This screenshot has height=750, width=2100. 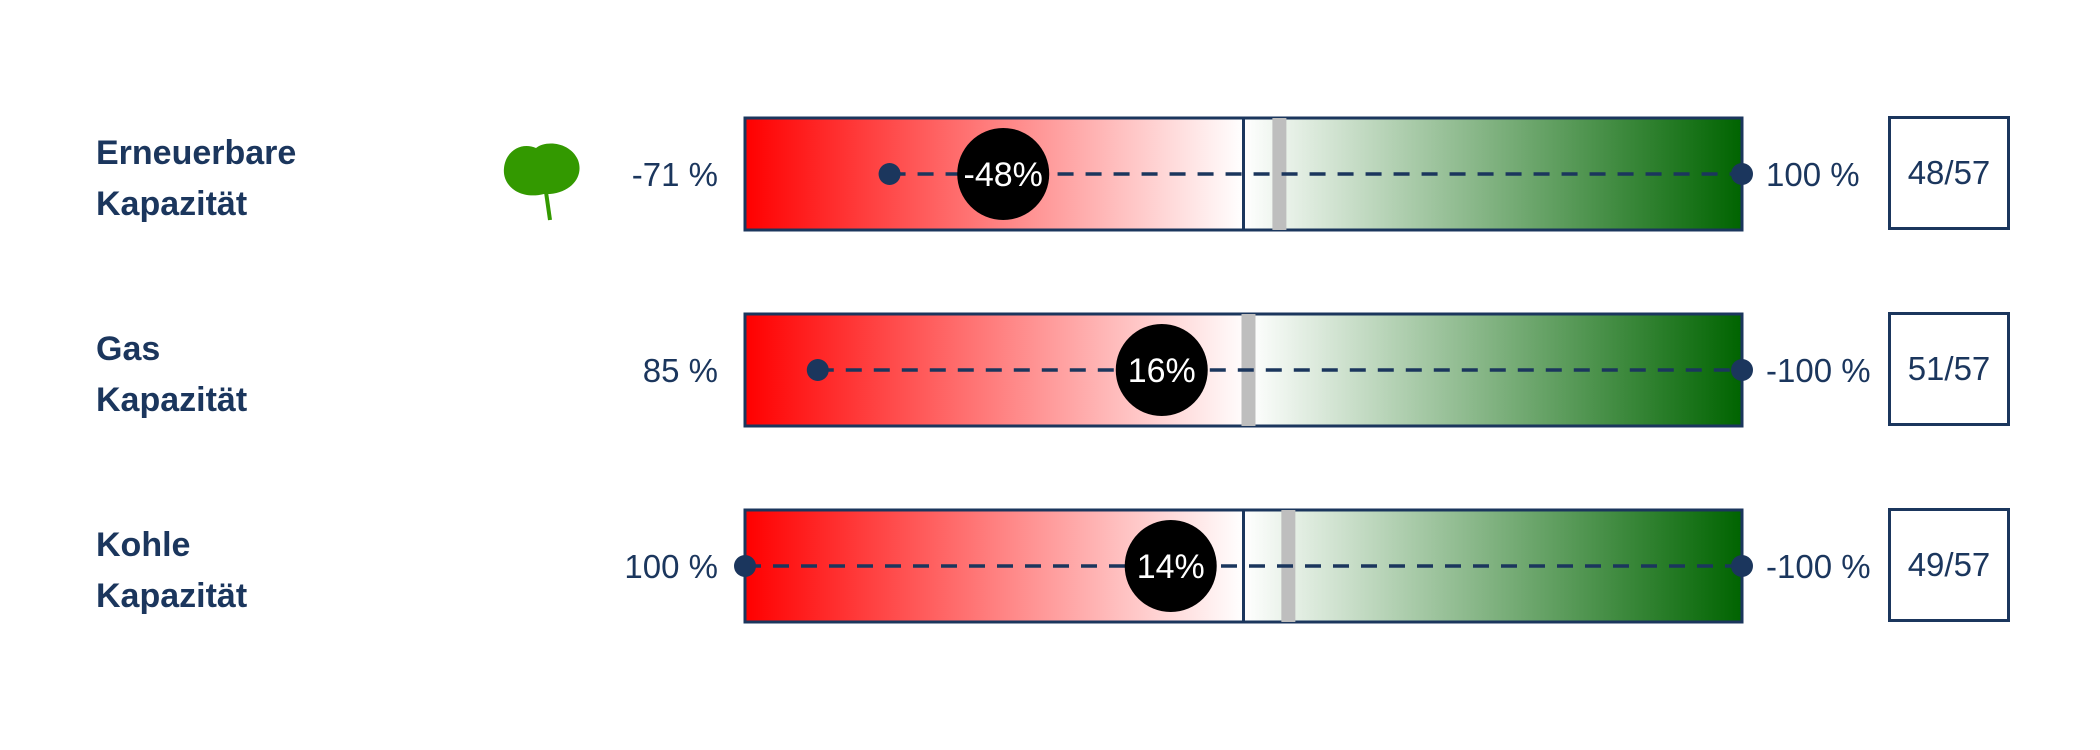 What do you see at coordinates (1949, 565) in the screenshot?
I see `score-box: 49/57` at bounding box center [1949, 565].